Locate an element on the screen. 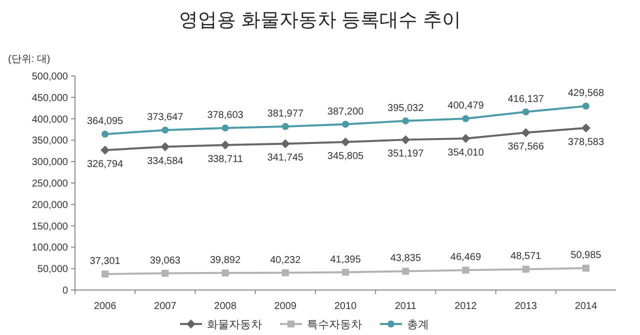 This screenshot has height=335, width=640. data-label: 48,571 is located at coordinates (526, 256).